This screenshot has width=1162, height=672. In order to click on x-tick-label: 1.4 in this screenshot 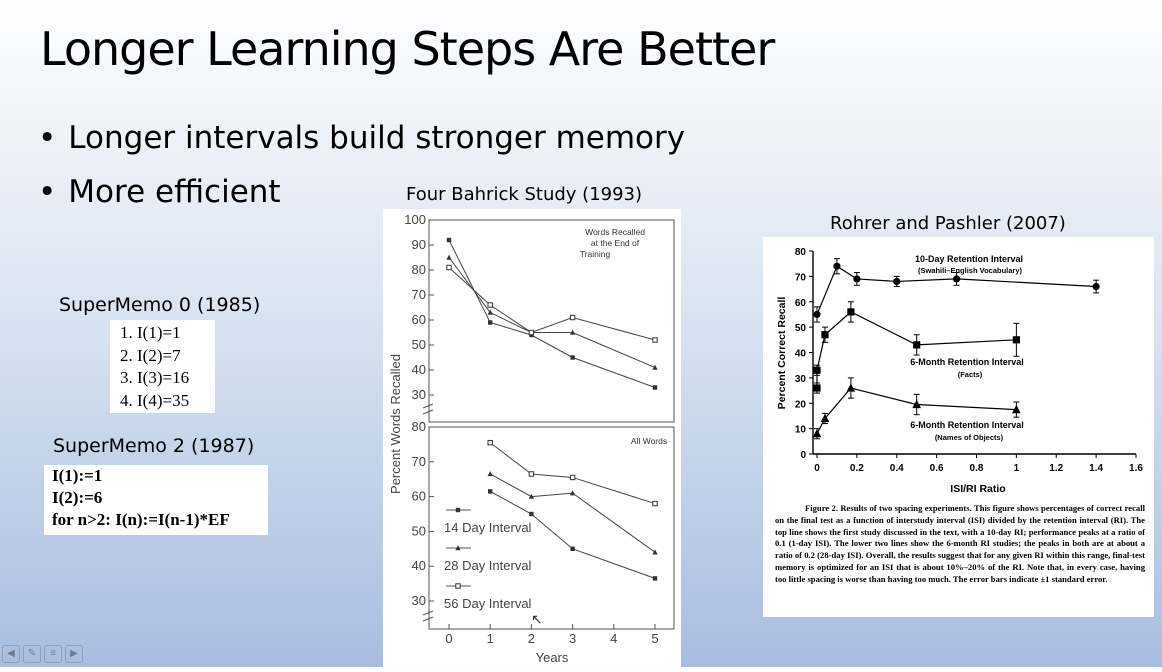, I will do `click(1096, 468)`.